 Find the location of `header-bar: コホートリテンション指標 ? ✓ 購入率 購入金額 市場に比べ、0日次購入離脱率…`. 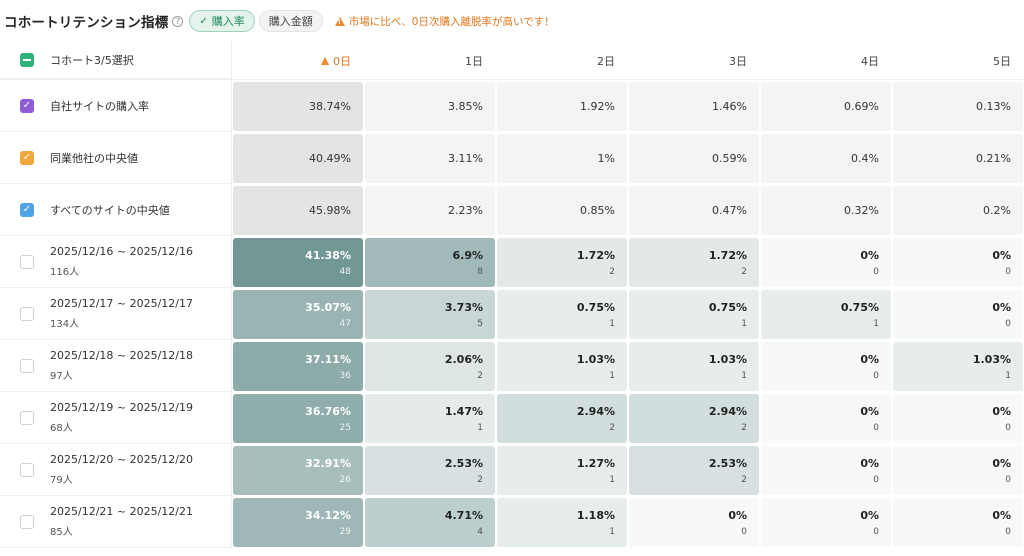

header-bar: コホートリテンション指標 ? ✓ 購入率 購入金額 市場に比べ、0日次購入離脱率… is located at coordinates (512, 21).